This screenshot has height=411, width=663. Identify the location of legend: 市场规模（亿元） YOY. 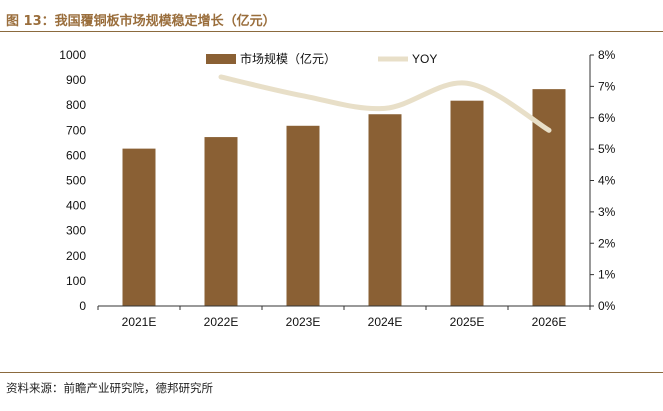
(321, 58).